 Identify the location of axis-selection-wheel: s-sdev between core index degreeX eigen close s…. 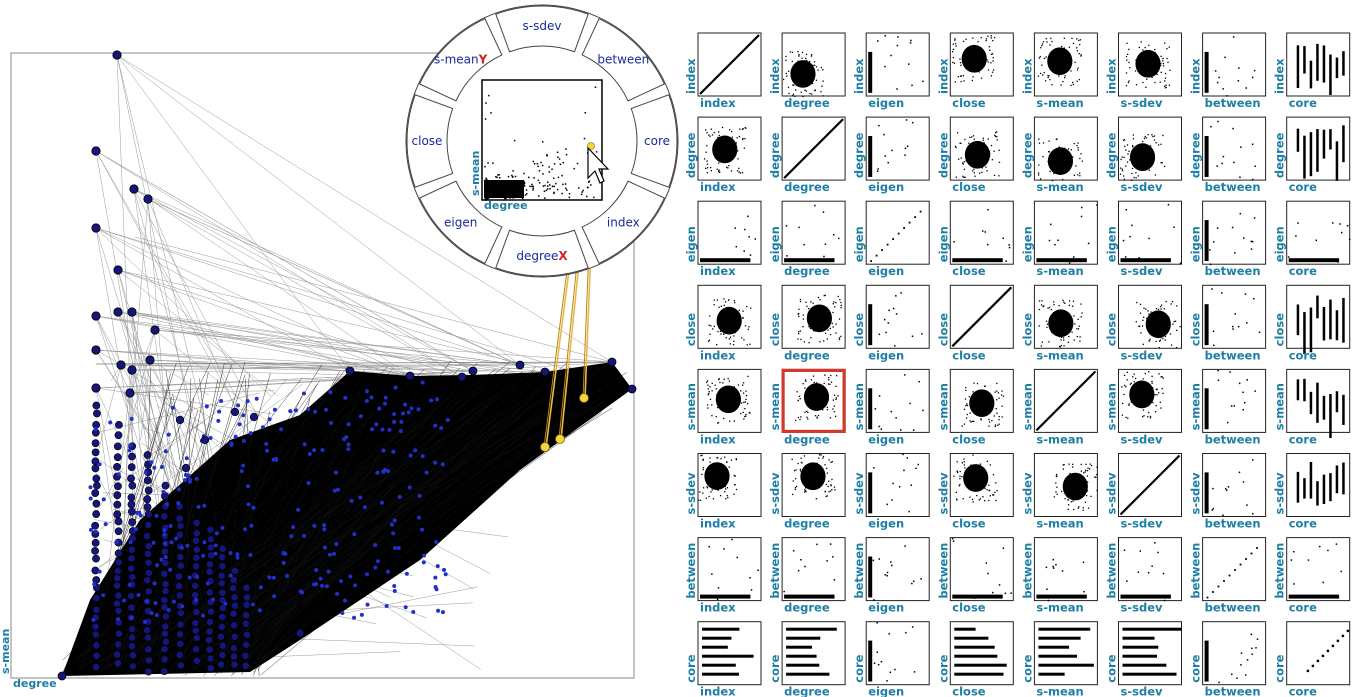
(542, 141).